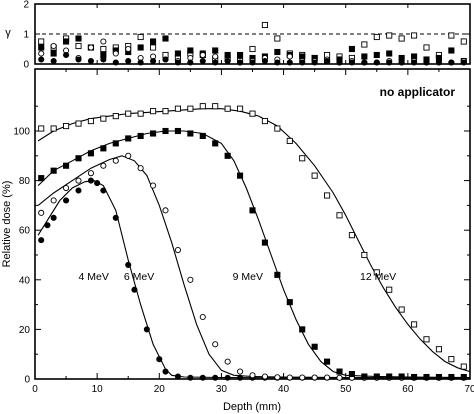 This screenshot has width=474, height=414. What do you see at coordinates (25, 231) in the screenshot?
I see `y-tick-label: 60` at bounding box center [25, 231].